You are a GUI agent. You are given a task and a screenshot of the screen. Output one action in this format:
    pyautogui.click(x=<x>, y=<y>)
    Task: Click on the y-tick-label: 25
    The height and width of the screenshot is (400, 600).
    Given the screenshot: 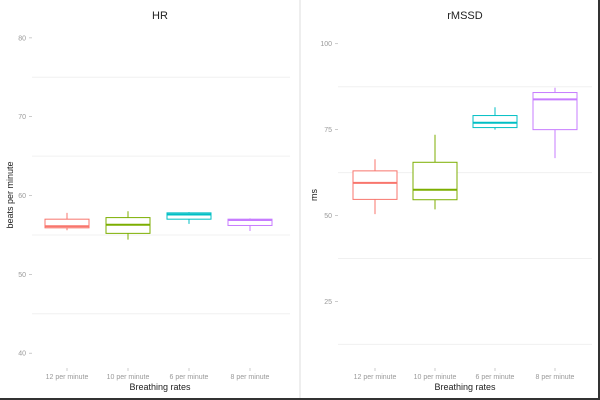 What is the action you would take?
    pyautogui.click(x=328, y=302)
    